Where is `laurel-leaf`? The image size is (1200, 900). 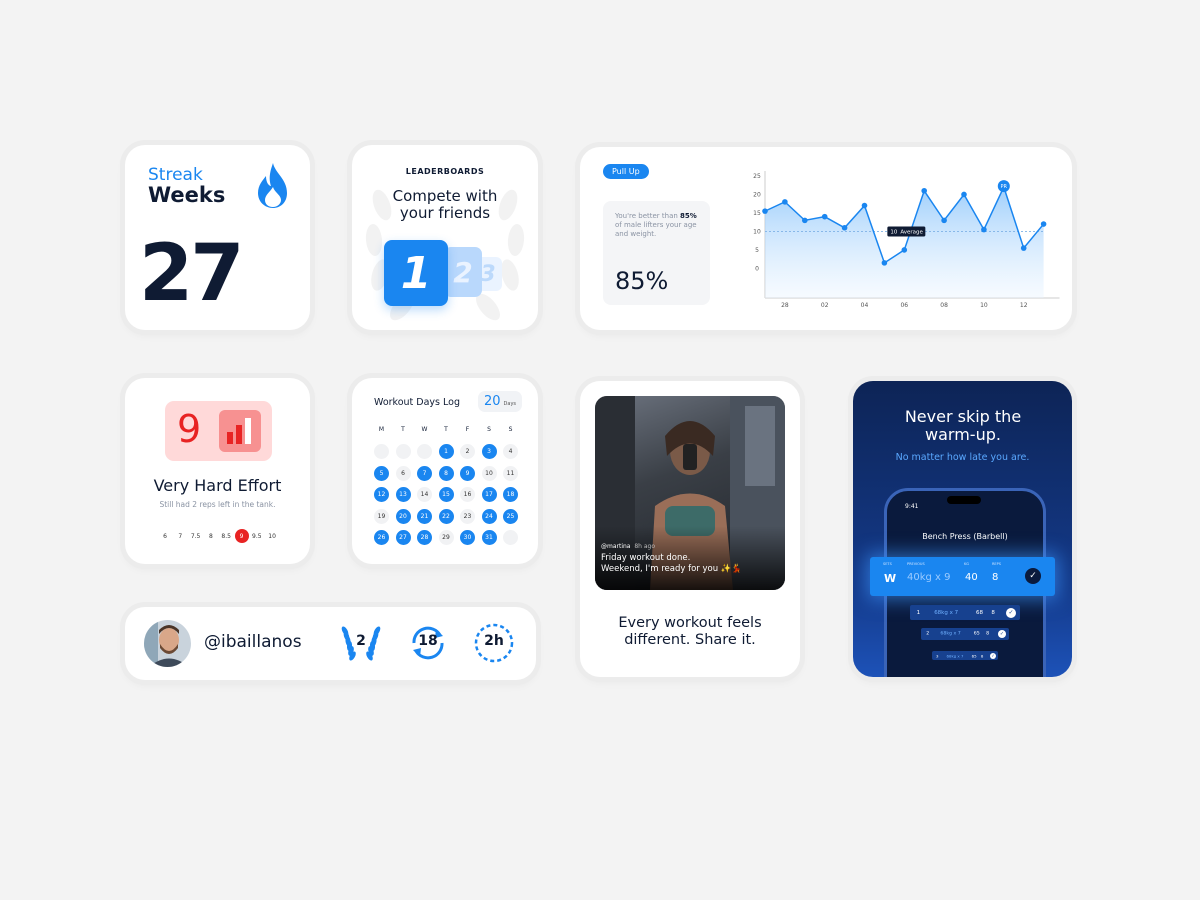 laurel-leaf is located at coordinates (369, 656).